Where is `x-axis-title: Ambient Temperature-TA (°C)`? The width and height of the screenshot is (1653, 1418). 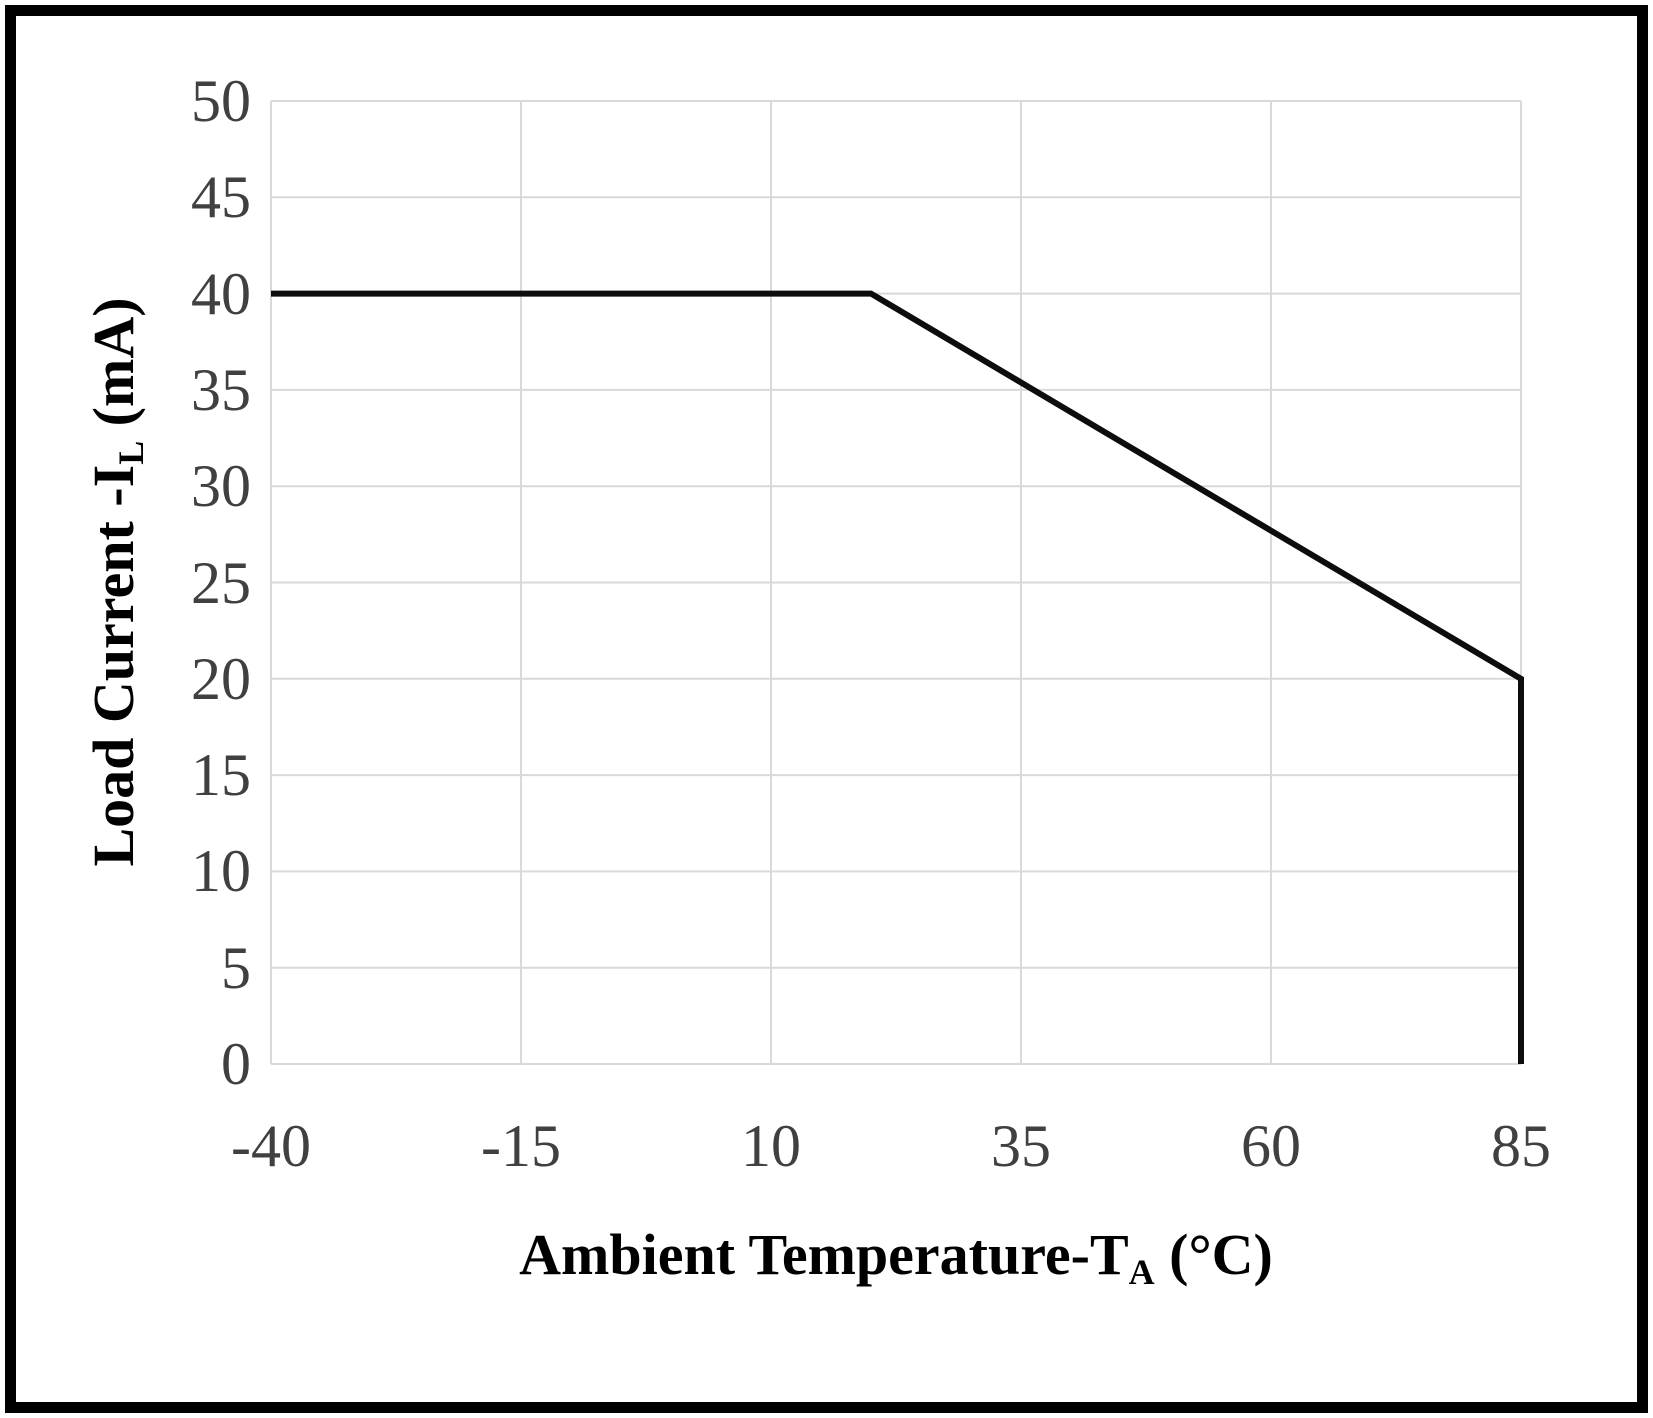 x-axis-title: Ambient Temperature-TA (°C) is located at coordinates (896, 1257).